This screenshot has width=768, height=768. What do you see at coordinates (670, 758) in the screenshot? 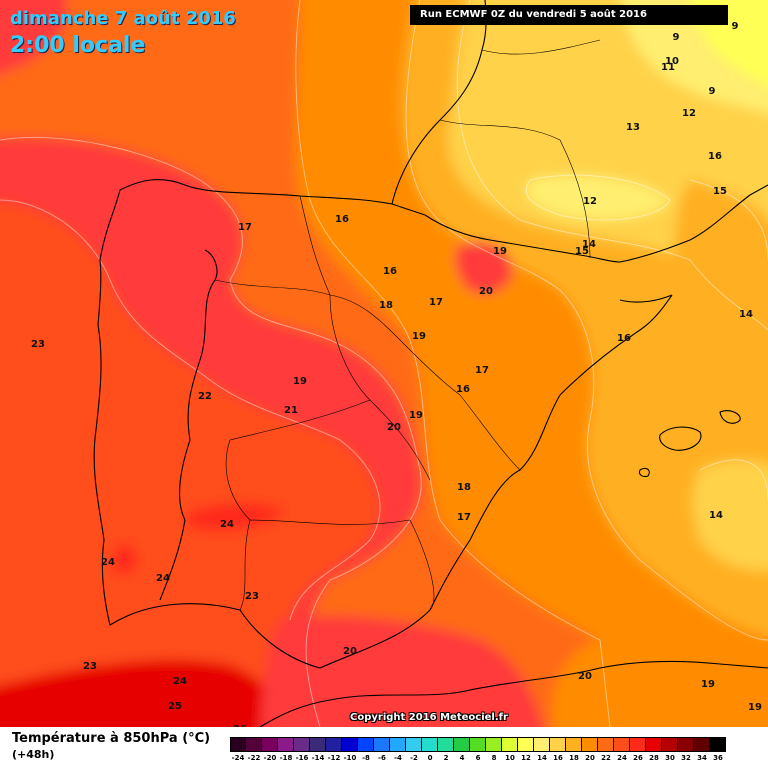
I see `scale-tick-label: 30` at bounding box center [670, 758].